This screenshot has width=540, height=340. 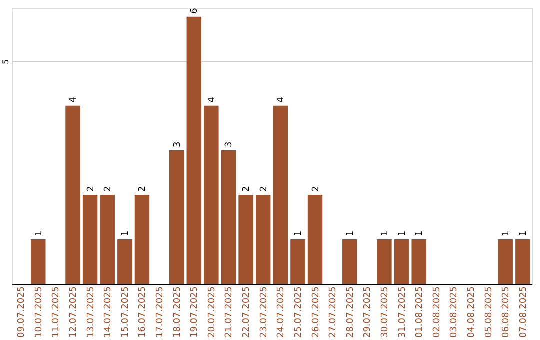 I want to click on x-tick-label: 21.07.2025, so click(x=229, y=312).